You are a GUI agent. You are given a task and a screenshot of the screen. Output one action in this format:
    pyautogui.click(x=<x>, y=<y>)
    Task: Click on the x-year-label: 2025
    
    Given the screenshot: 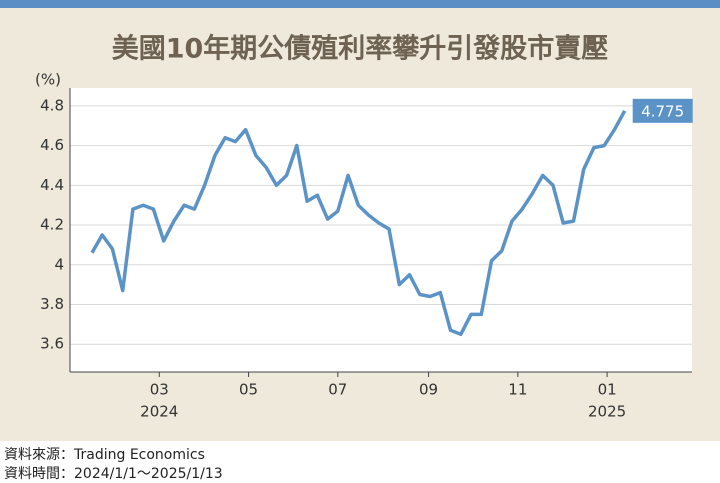 What is the action you would take?
    pyautogui.click(x=607, y=412)
    